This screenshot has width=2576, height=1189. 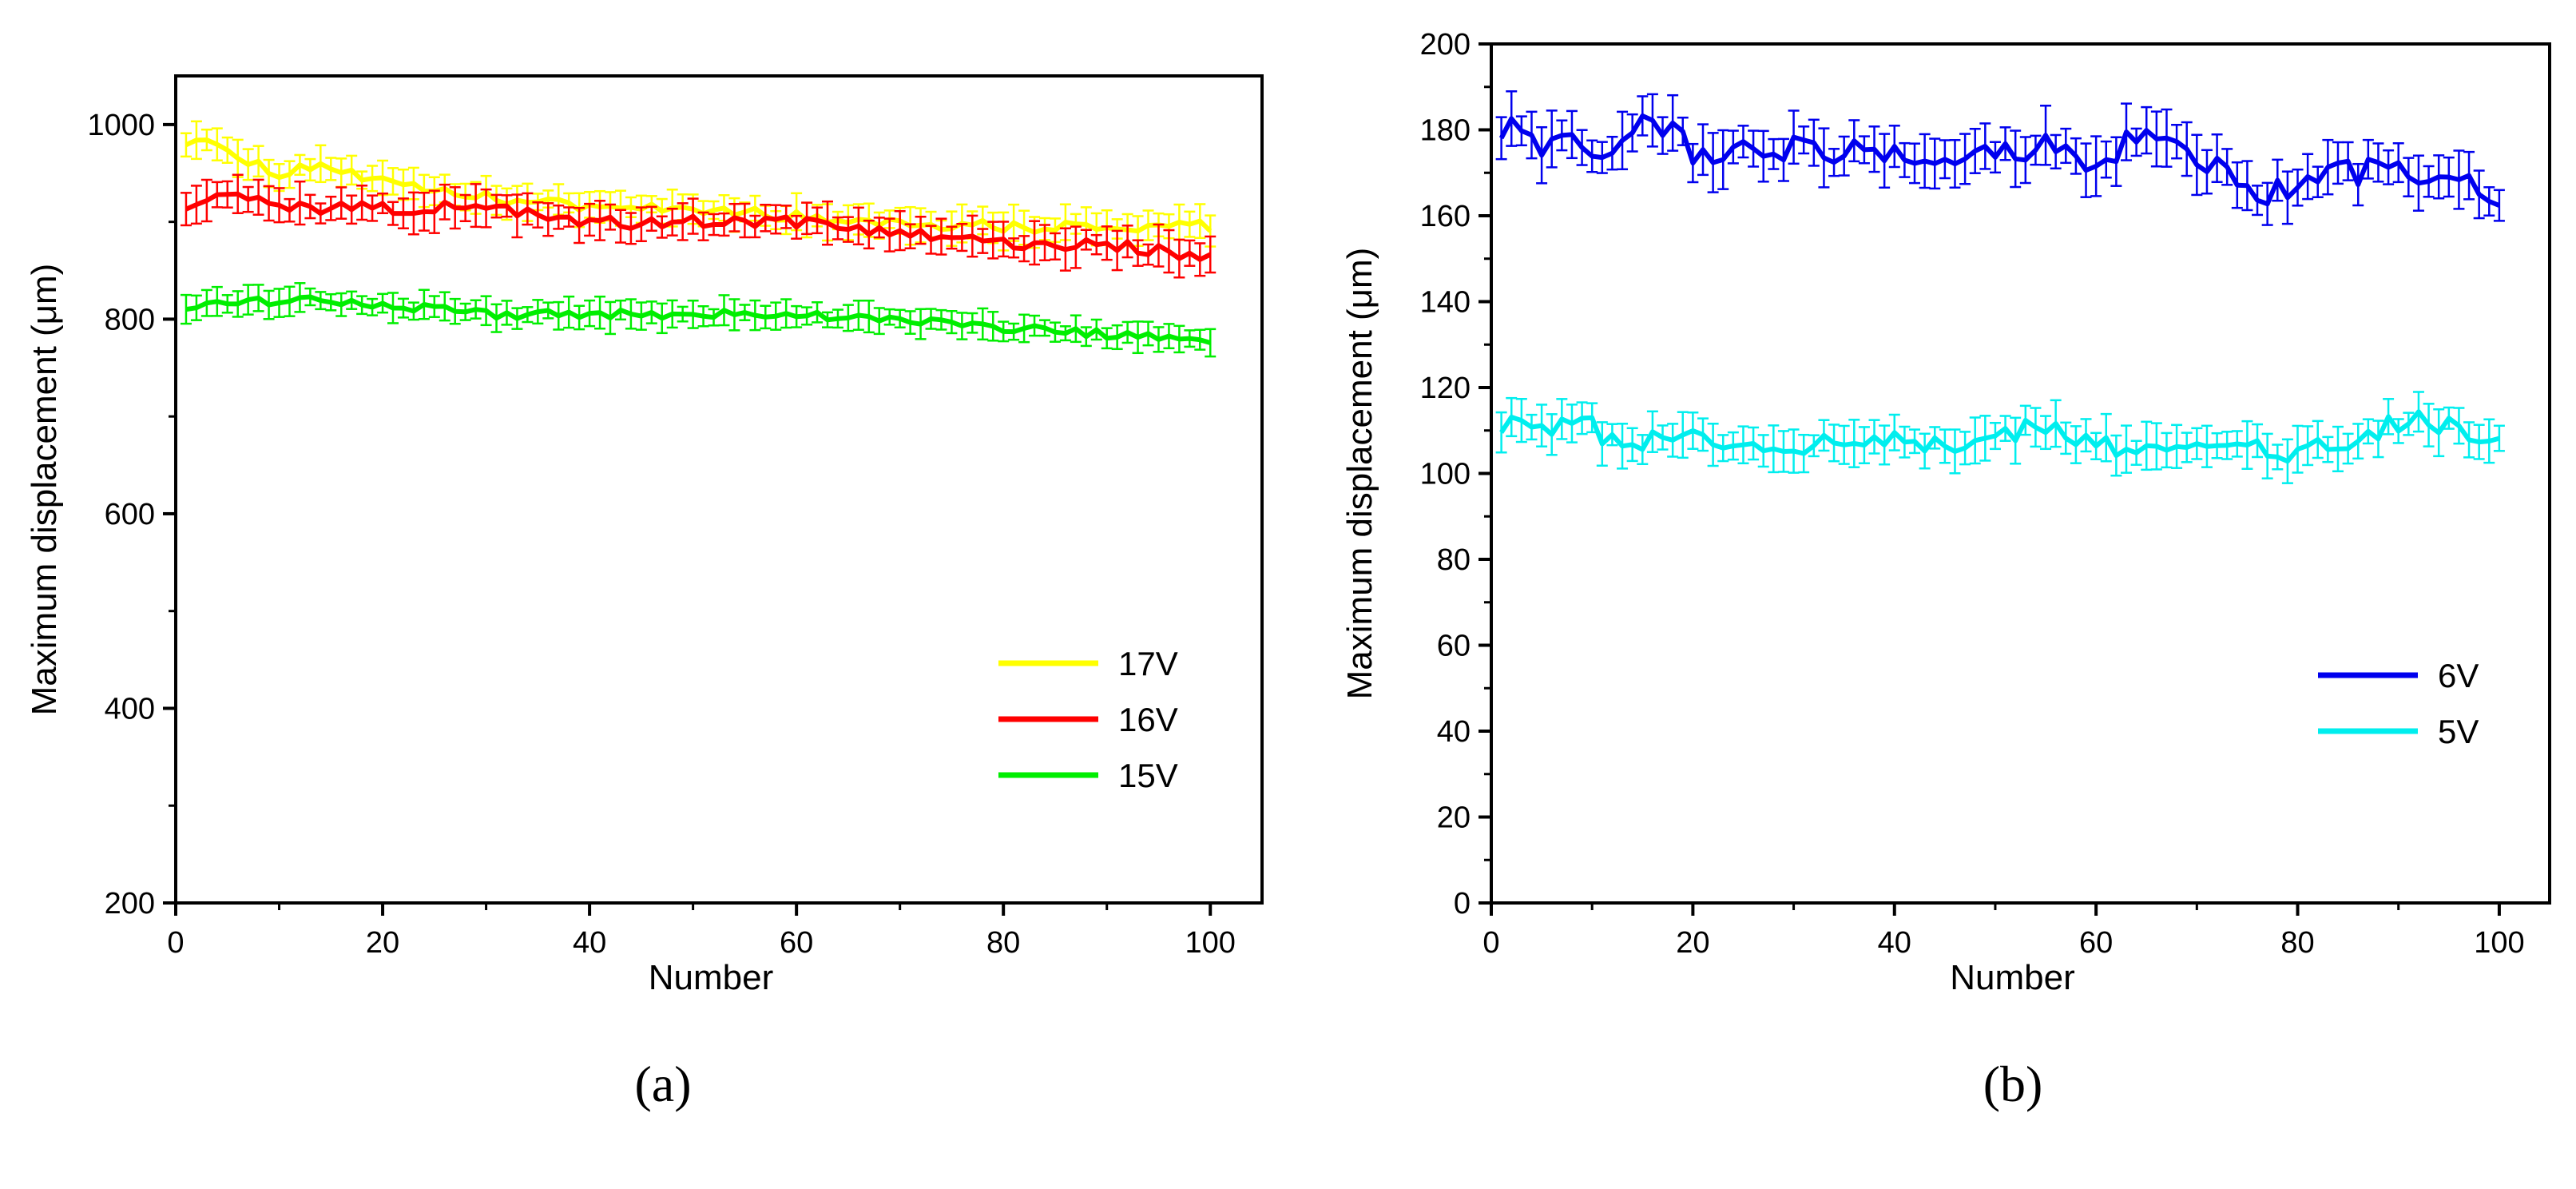 I want to click on series-line-15V, so click(x=698, y=319).